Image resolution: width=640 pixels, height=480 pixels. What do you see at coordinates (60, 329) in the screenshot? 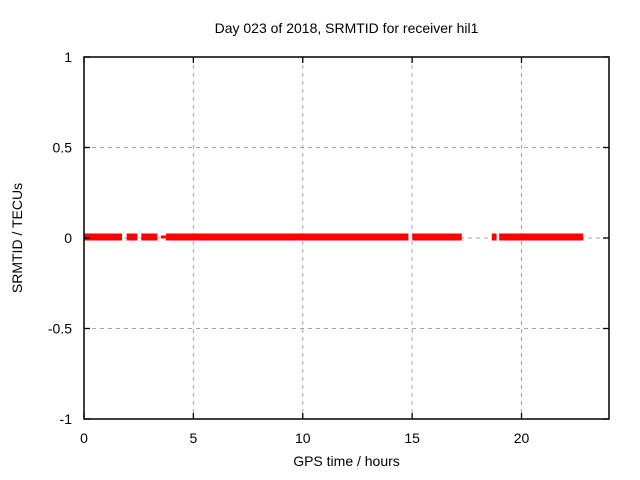
I see `y-tick-label: -0.5` at bounding box center [60, 329].